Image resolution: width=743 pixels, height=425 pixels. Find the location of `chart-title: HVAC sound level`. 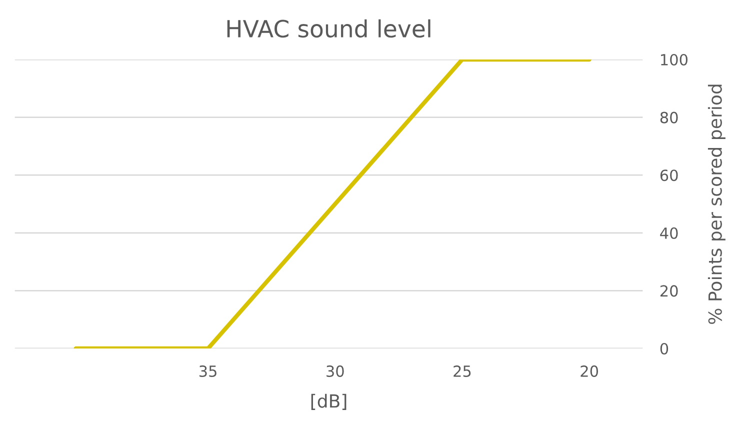

chart-title: HVAC sound level is located at coordinates (328, 28).